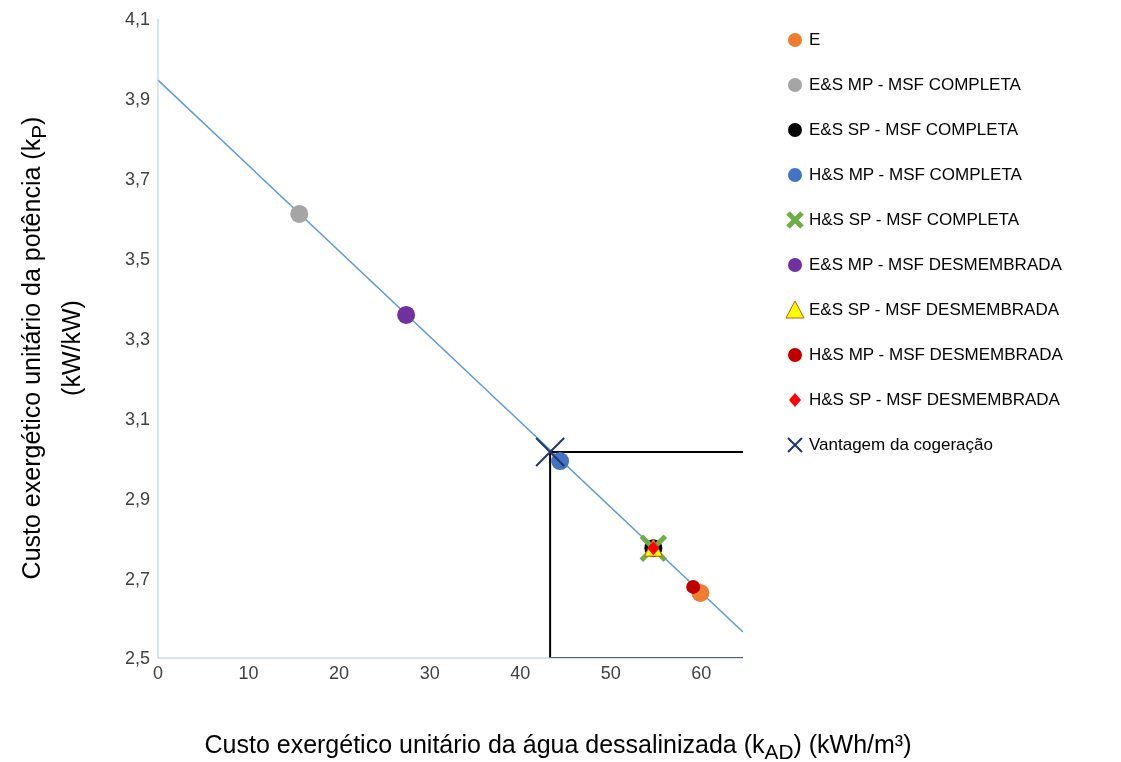  Describe the element at coordinates (137, 259) in the screenshot. I see `y-tick-label: 3,5` at that location.